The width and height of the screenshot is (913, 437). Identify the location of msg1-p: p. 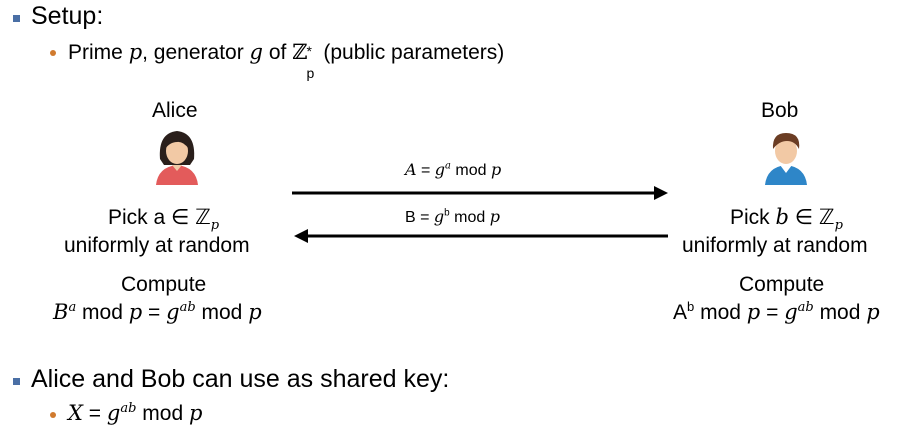
(496, 169).